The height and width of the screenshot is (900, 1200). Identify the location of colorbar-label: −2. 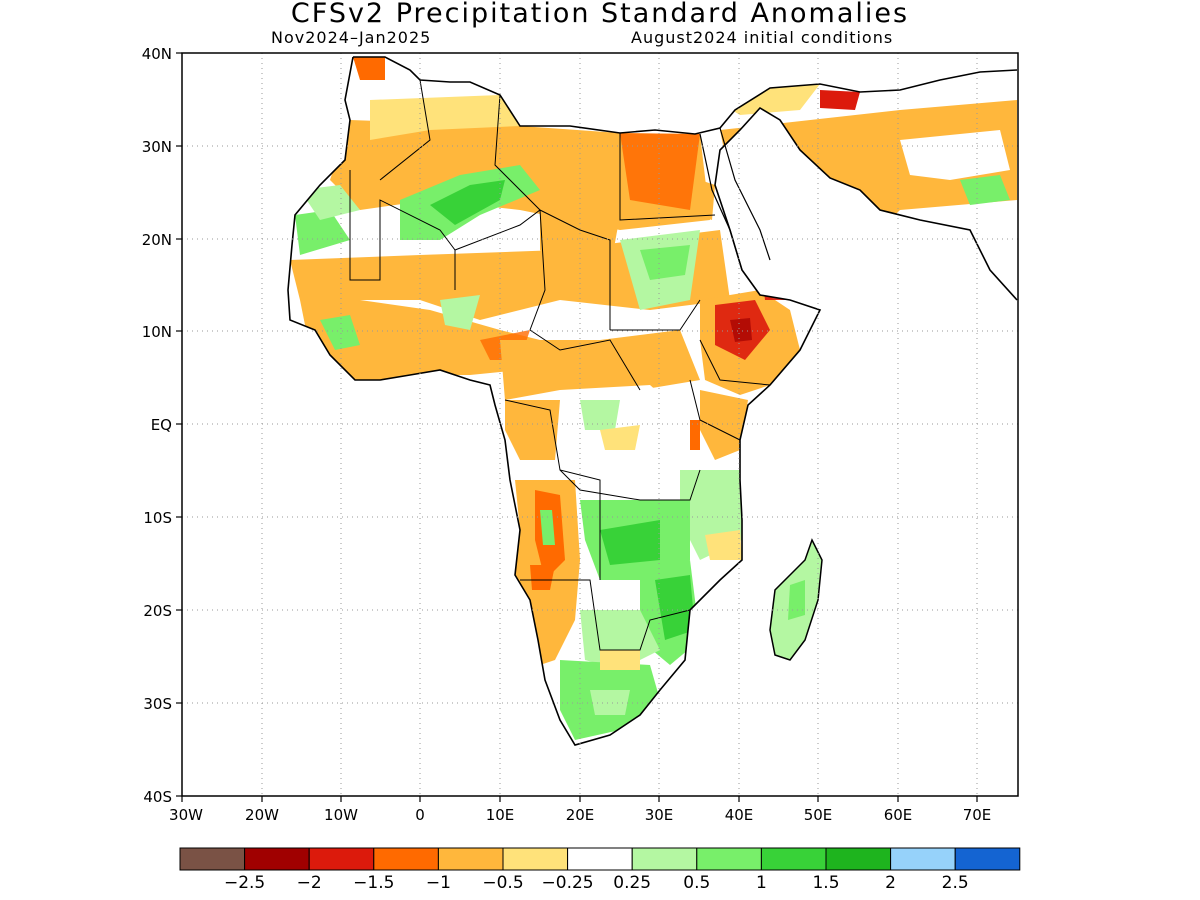
(309, 883).